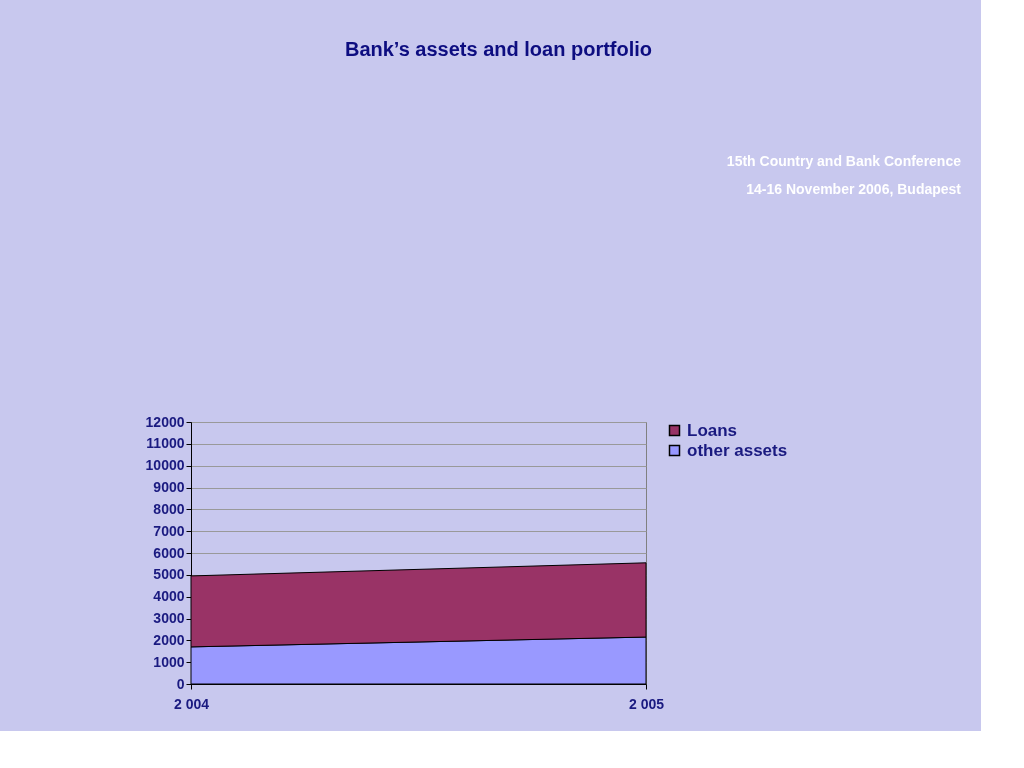  Describe the element at coordinates (169, 661) in the screenshot. I see `y-tick-label: 1000` at that location.